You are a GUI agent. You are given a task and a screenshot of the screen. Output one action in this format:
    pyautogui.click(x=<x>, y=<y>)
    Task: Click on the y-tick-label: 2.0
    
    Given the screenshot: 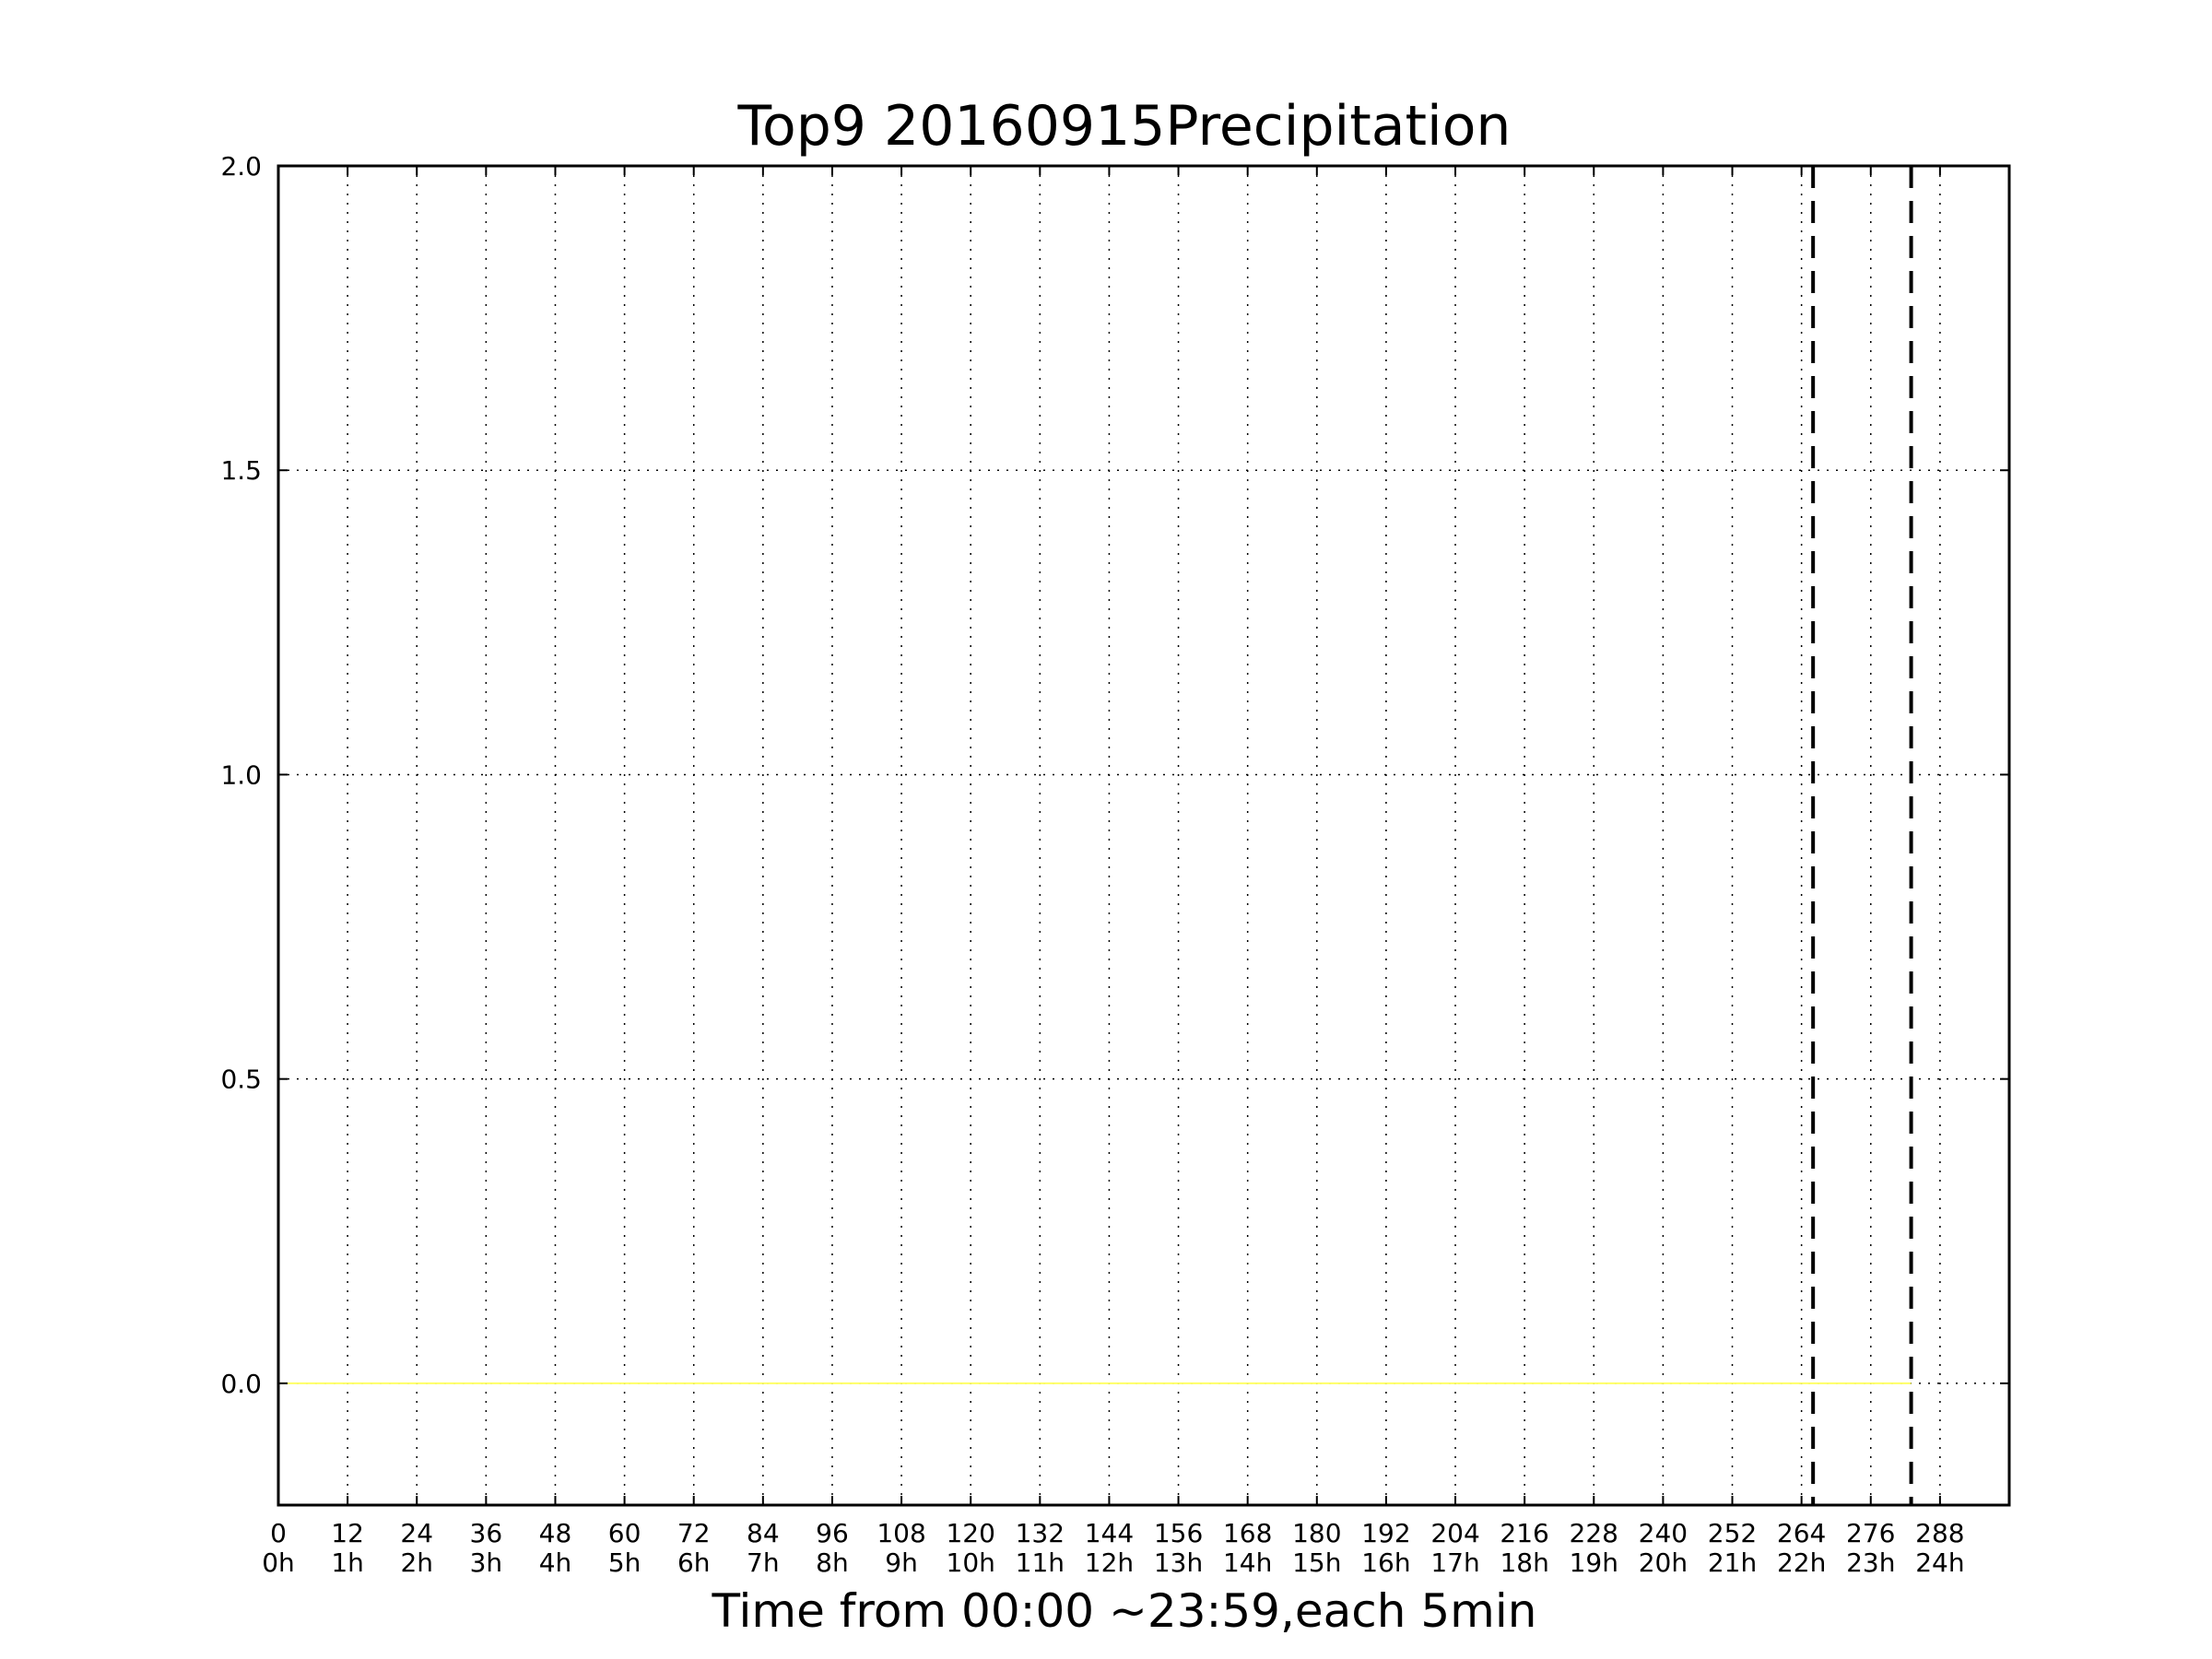 What is the action you would take?
    pyautogui.click(x=241, y=166)
    